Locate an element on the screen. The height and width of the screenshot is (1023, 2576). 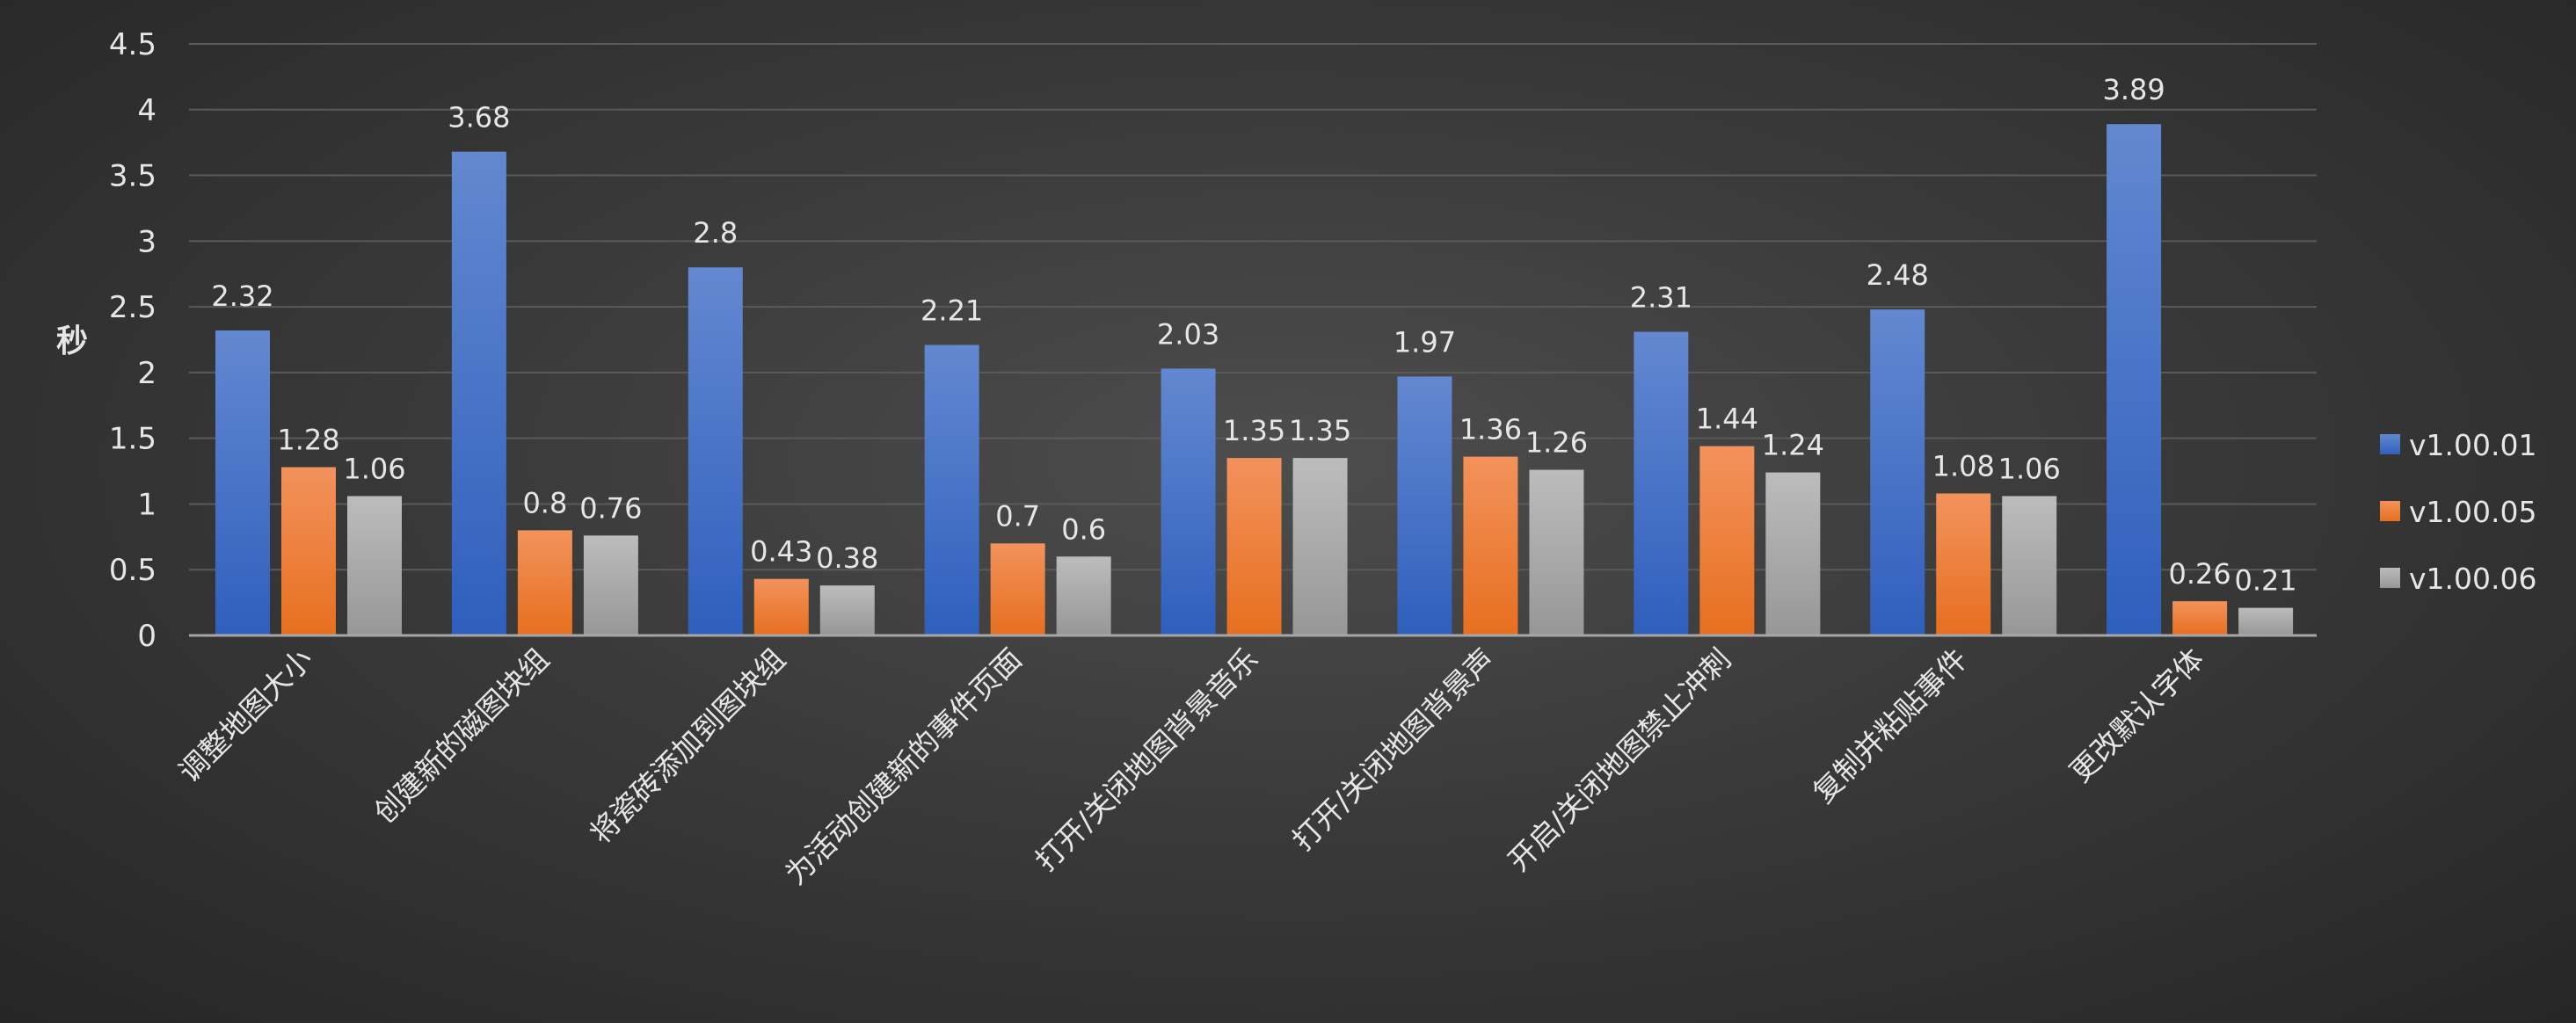
legend: v1.00.01 v1.00.05 v1.00.06 is located at coordinates (2458, 512).